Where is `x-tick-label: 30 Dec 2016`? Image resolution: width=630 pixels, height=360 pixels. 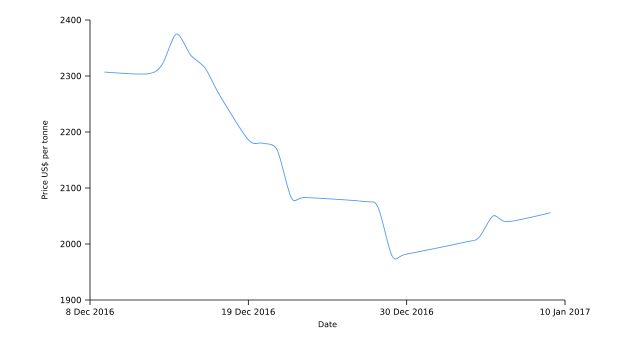 x-tick-label: 30 Dec 2016 is located at coordinates (407, 311).